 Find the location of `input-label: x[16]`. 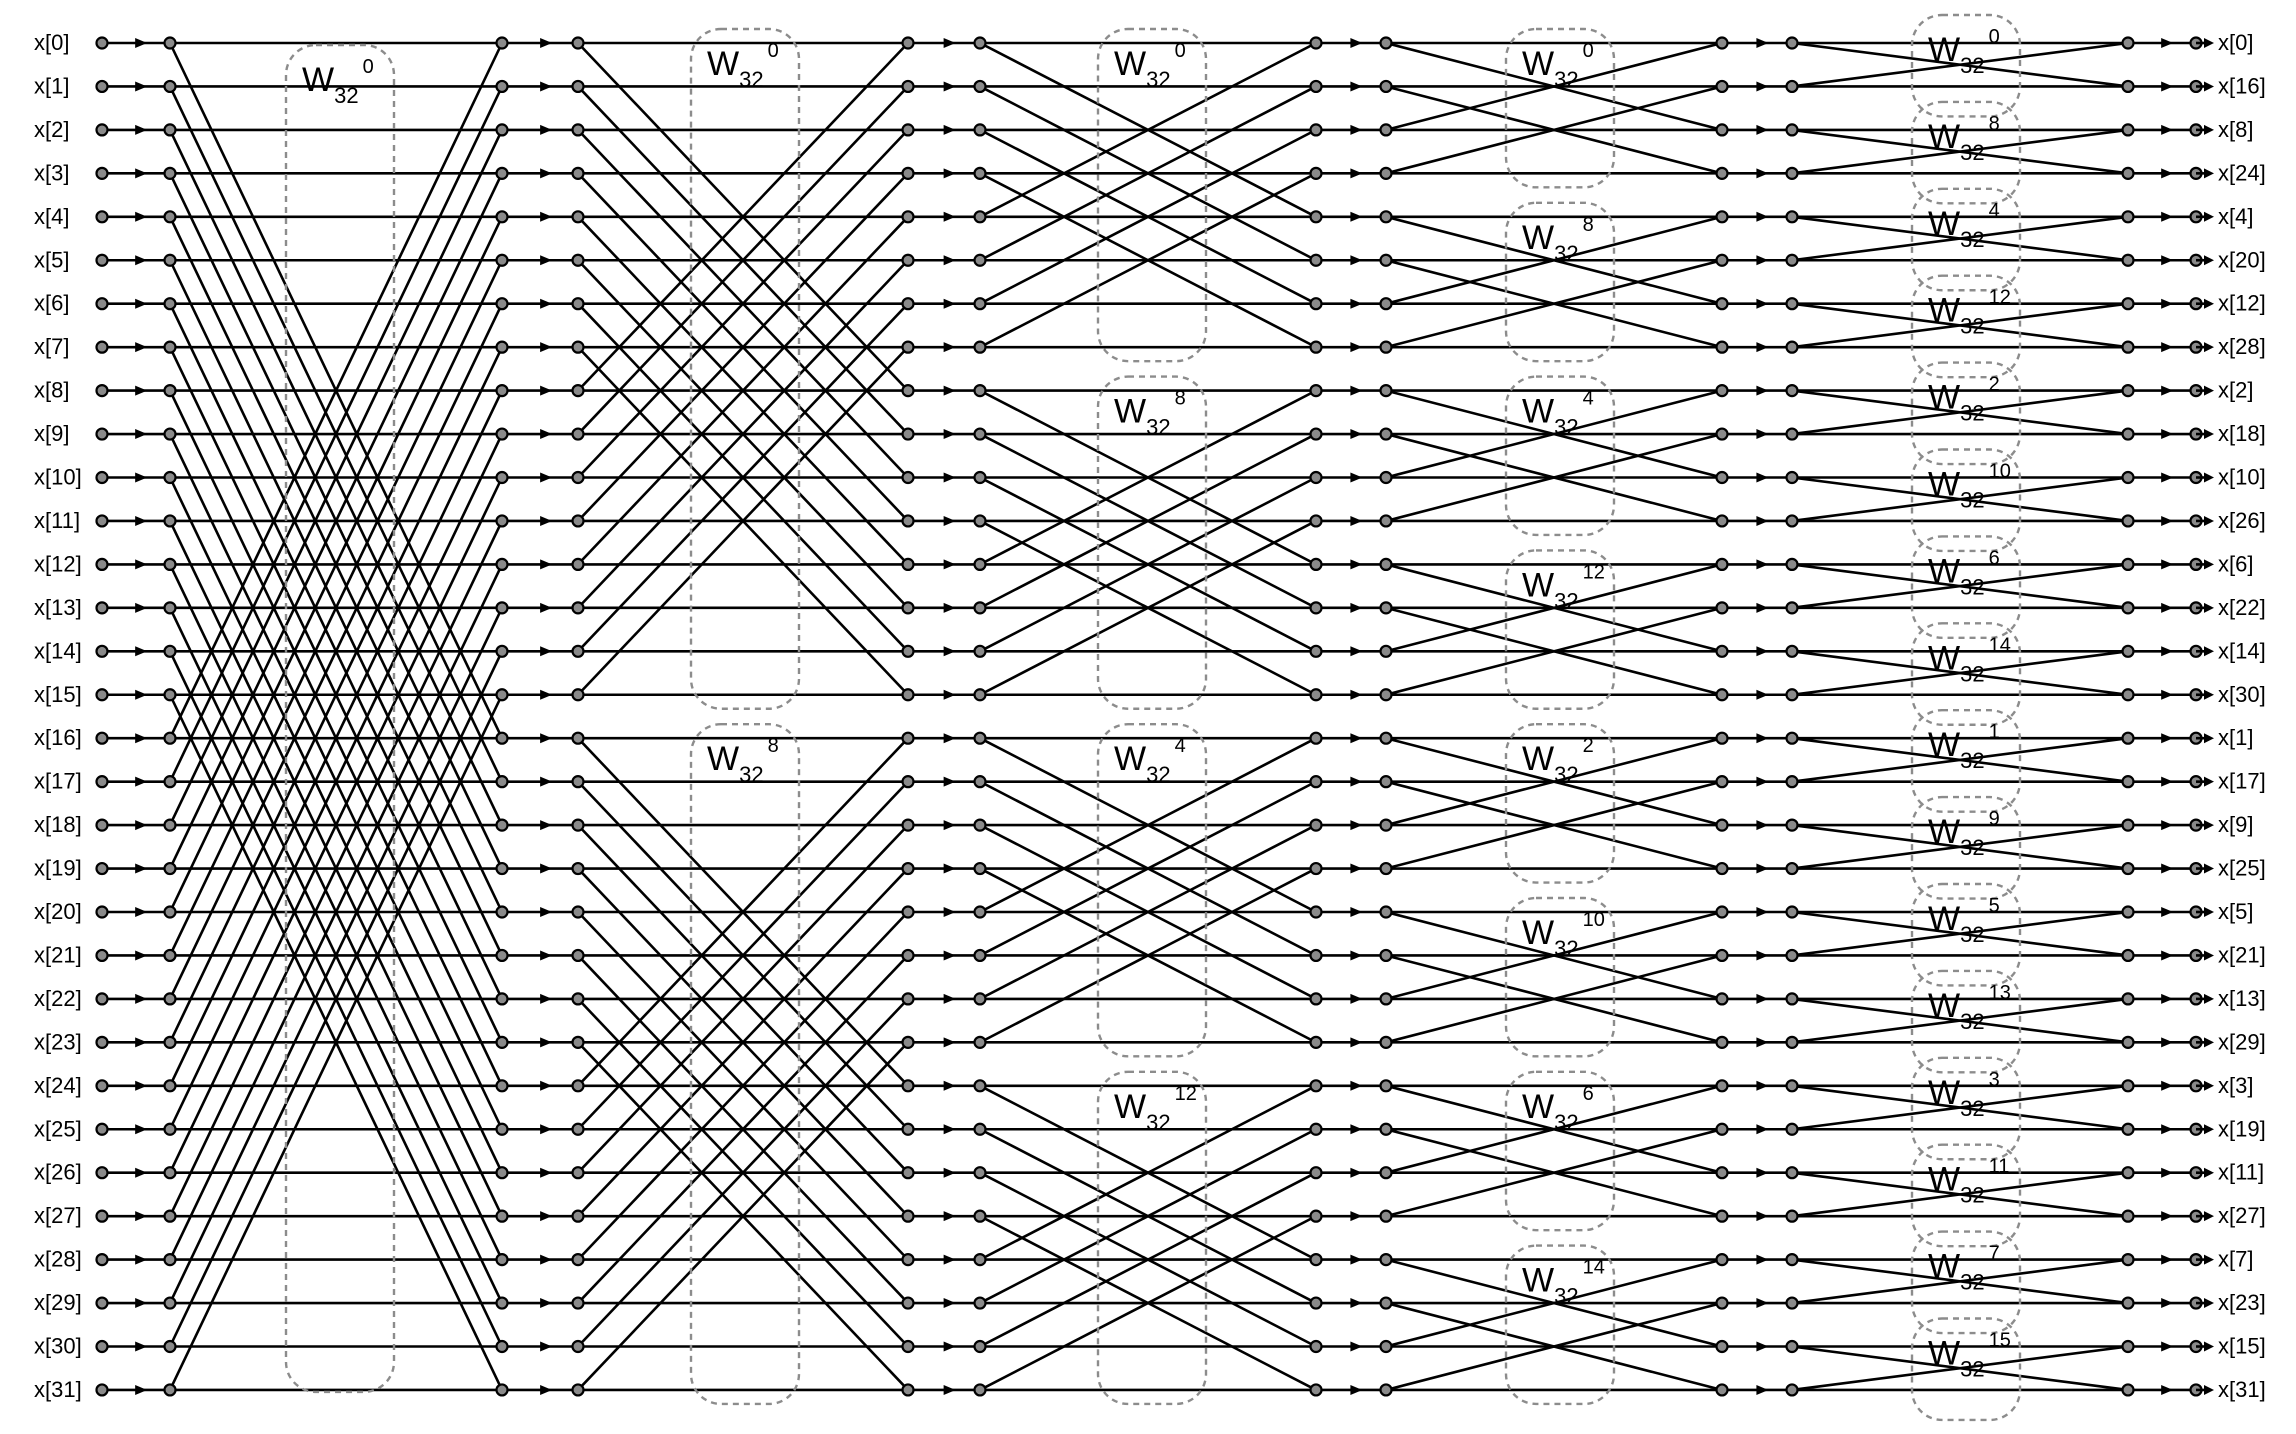

input-label: x[16] is located at coordinates (58, 737).